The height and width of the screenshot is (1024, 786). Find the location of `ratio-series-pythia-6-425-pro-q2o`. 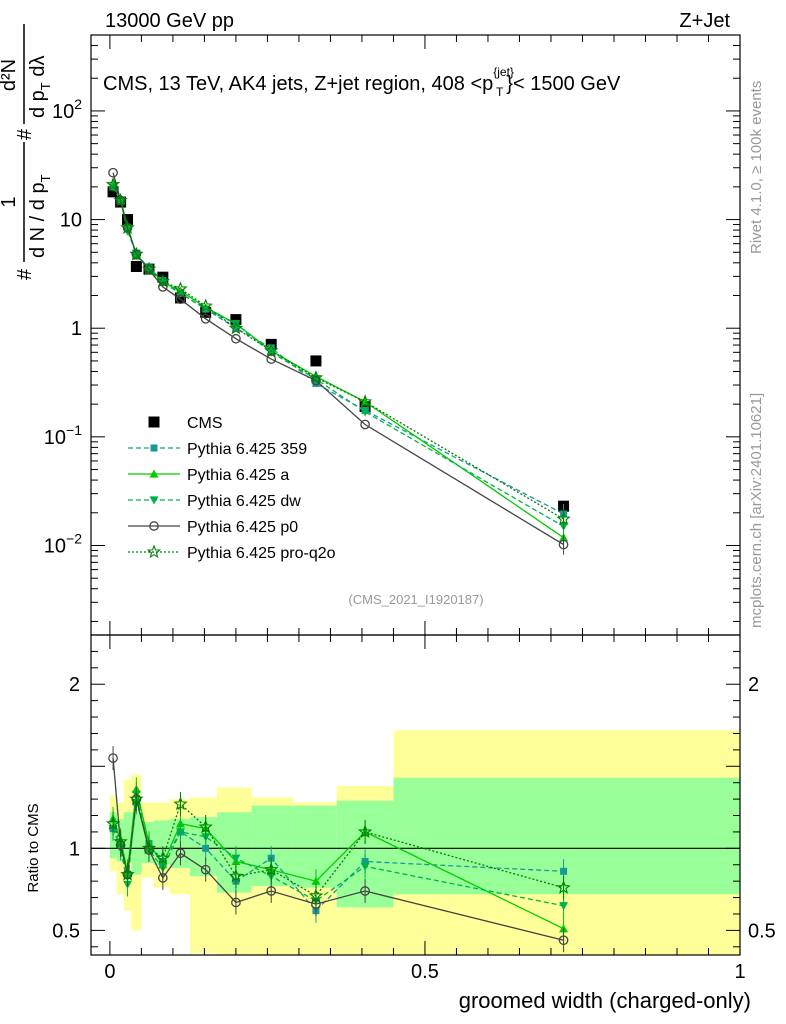

ratio-series-pythia-6-425-pro-q2o is located at coordinates (338, 847).